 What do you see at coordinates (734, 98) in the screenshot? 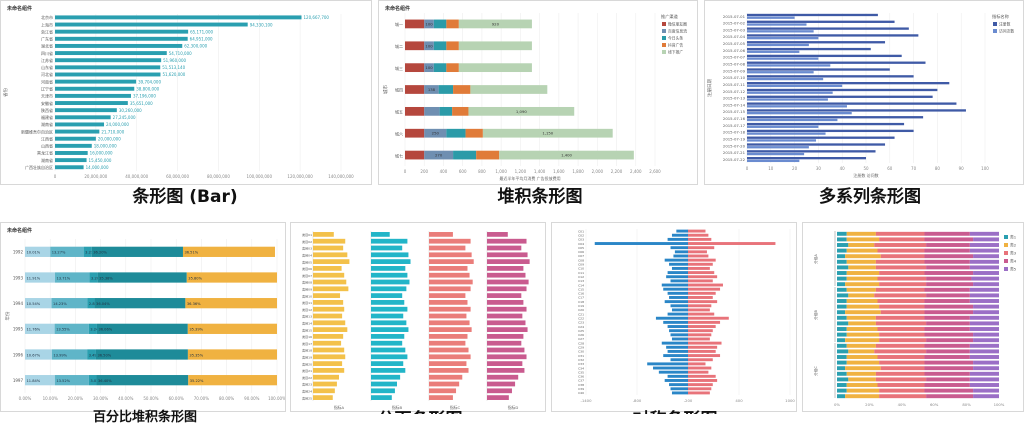
I see `y-tick-label: 2015-07-13` at bounding box center [734, 98].